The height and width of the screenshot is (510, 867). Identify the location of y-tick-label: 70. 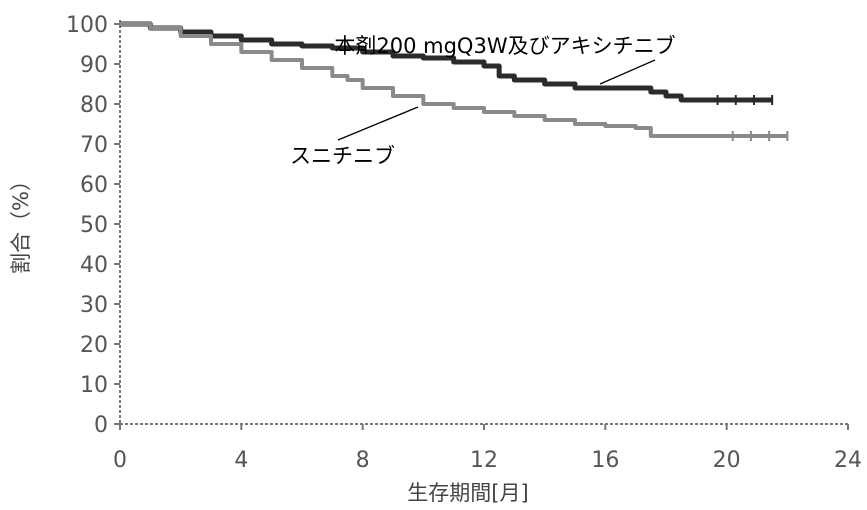
(94, 145).